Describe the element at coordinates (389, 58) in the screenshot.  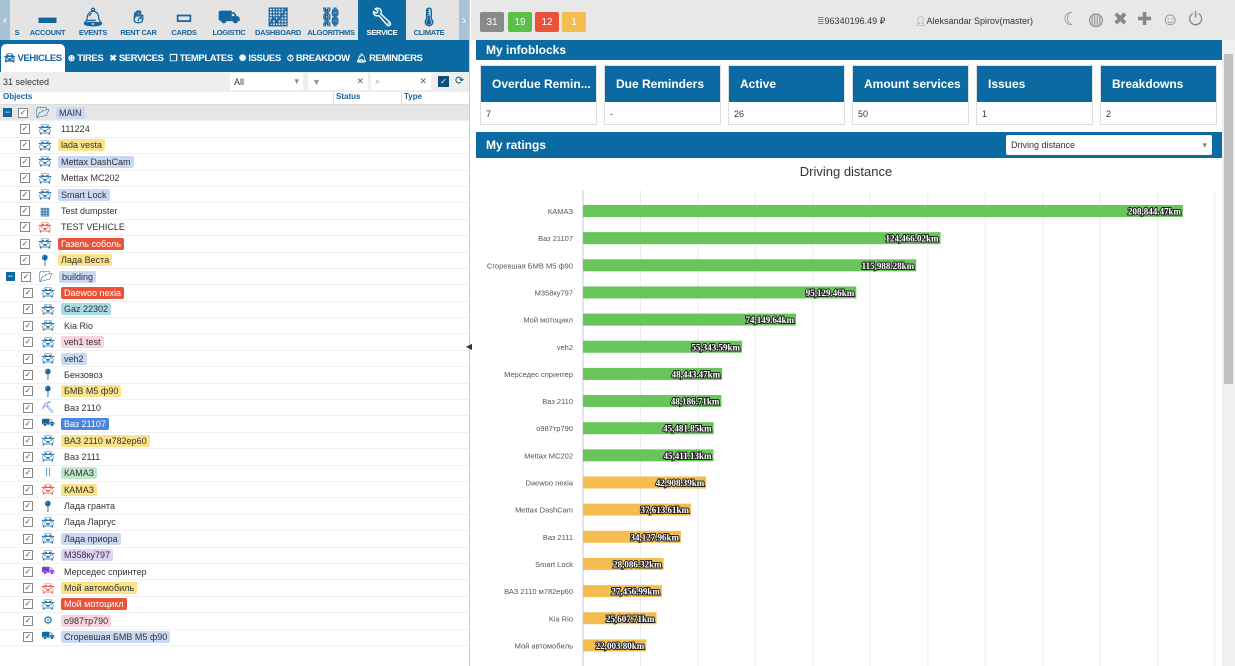
I see `tab-reminders: 🔔︎ REMINDERS` at that location.